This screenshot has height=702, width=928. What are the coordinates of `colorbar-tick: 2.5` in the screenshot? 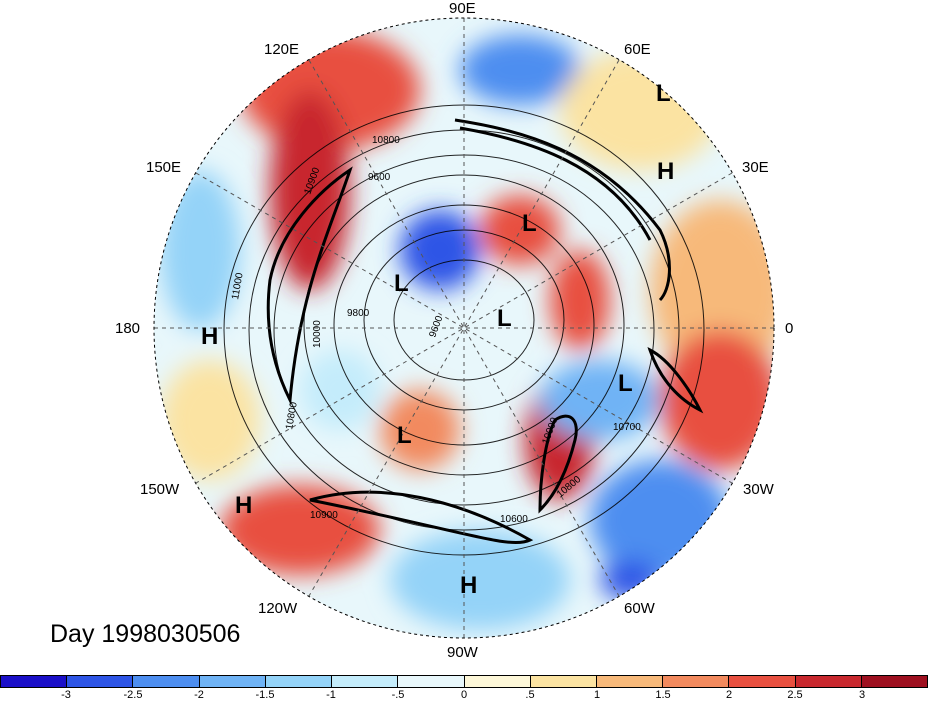 It's located at (795, 695).